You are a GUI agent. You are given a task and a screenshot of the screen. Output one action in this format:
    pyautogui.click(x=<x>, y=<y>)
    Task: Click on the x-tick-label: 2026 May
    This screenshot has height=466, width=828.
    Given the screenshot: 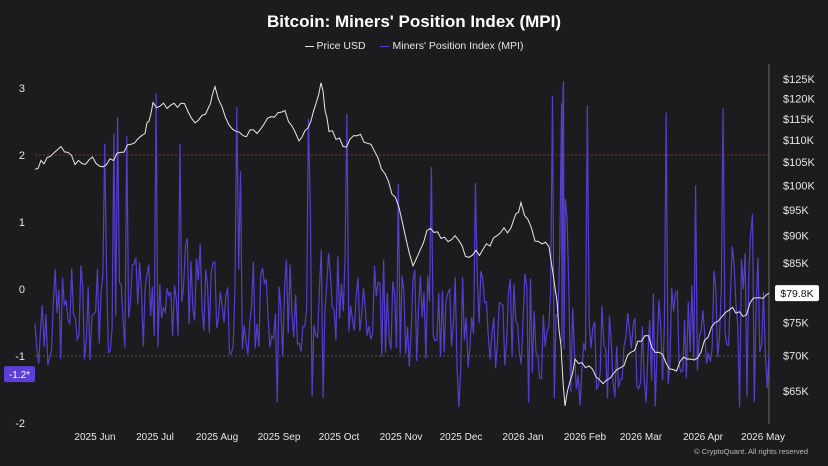 What is the action you would take?
    pyautogui.click(x=763, y=437)
    